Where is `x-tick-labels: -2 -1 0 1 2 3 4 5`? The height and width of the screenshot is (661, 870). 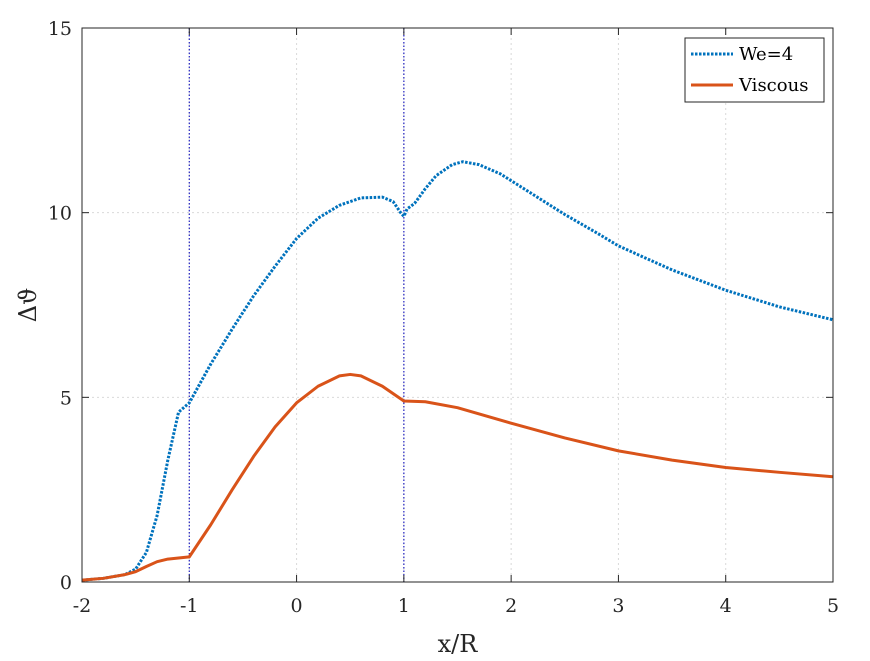
x-tick-labels: -2 -1 0 1 2 3 4 5 is located at coordinates (456, 606).